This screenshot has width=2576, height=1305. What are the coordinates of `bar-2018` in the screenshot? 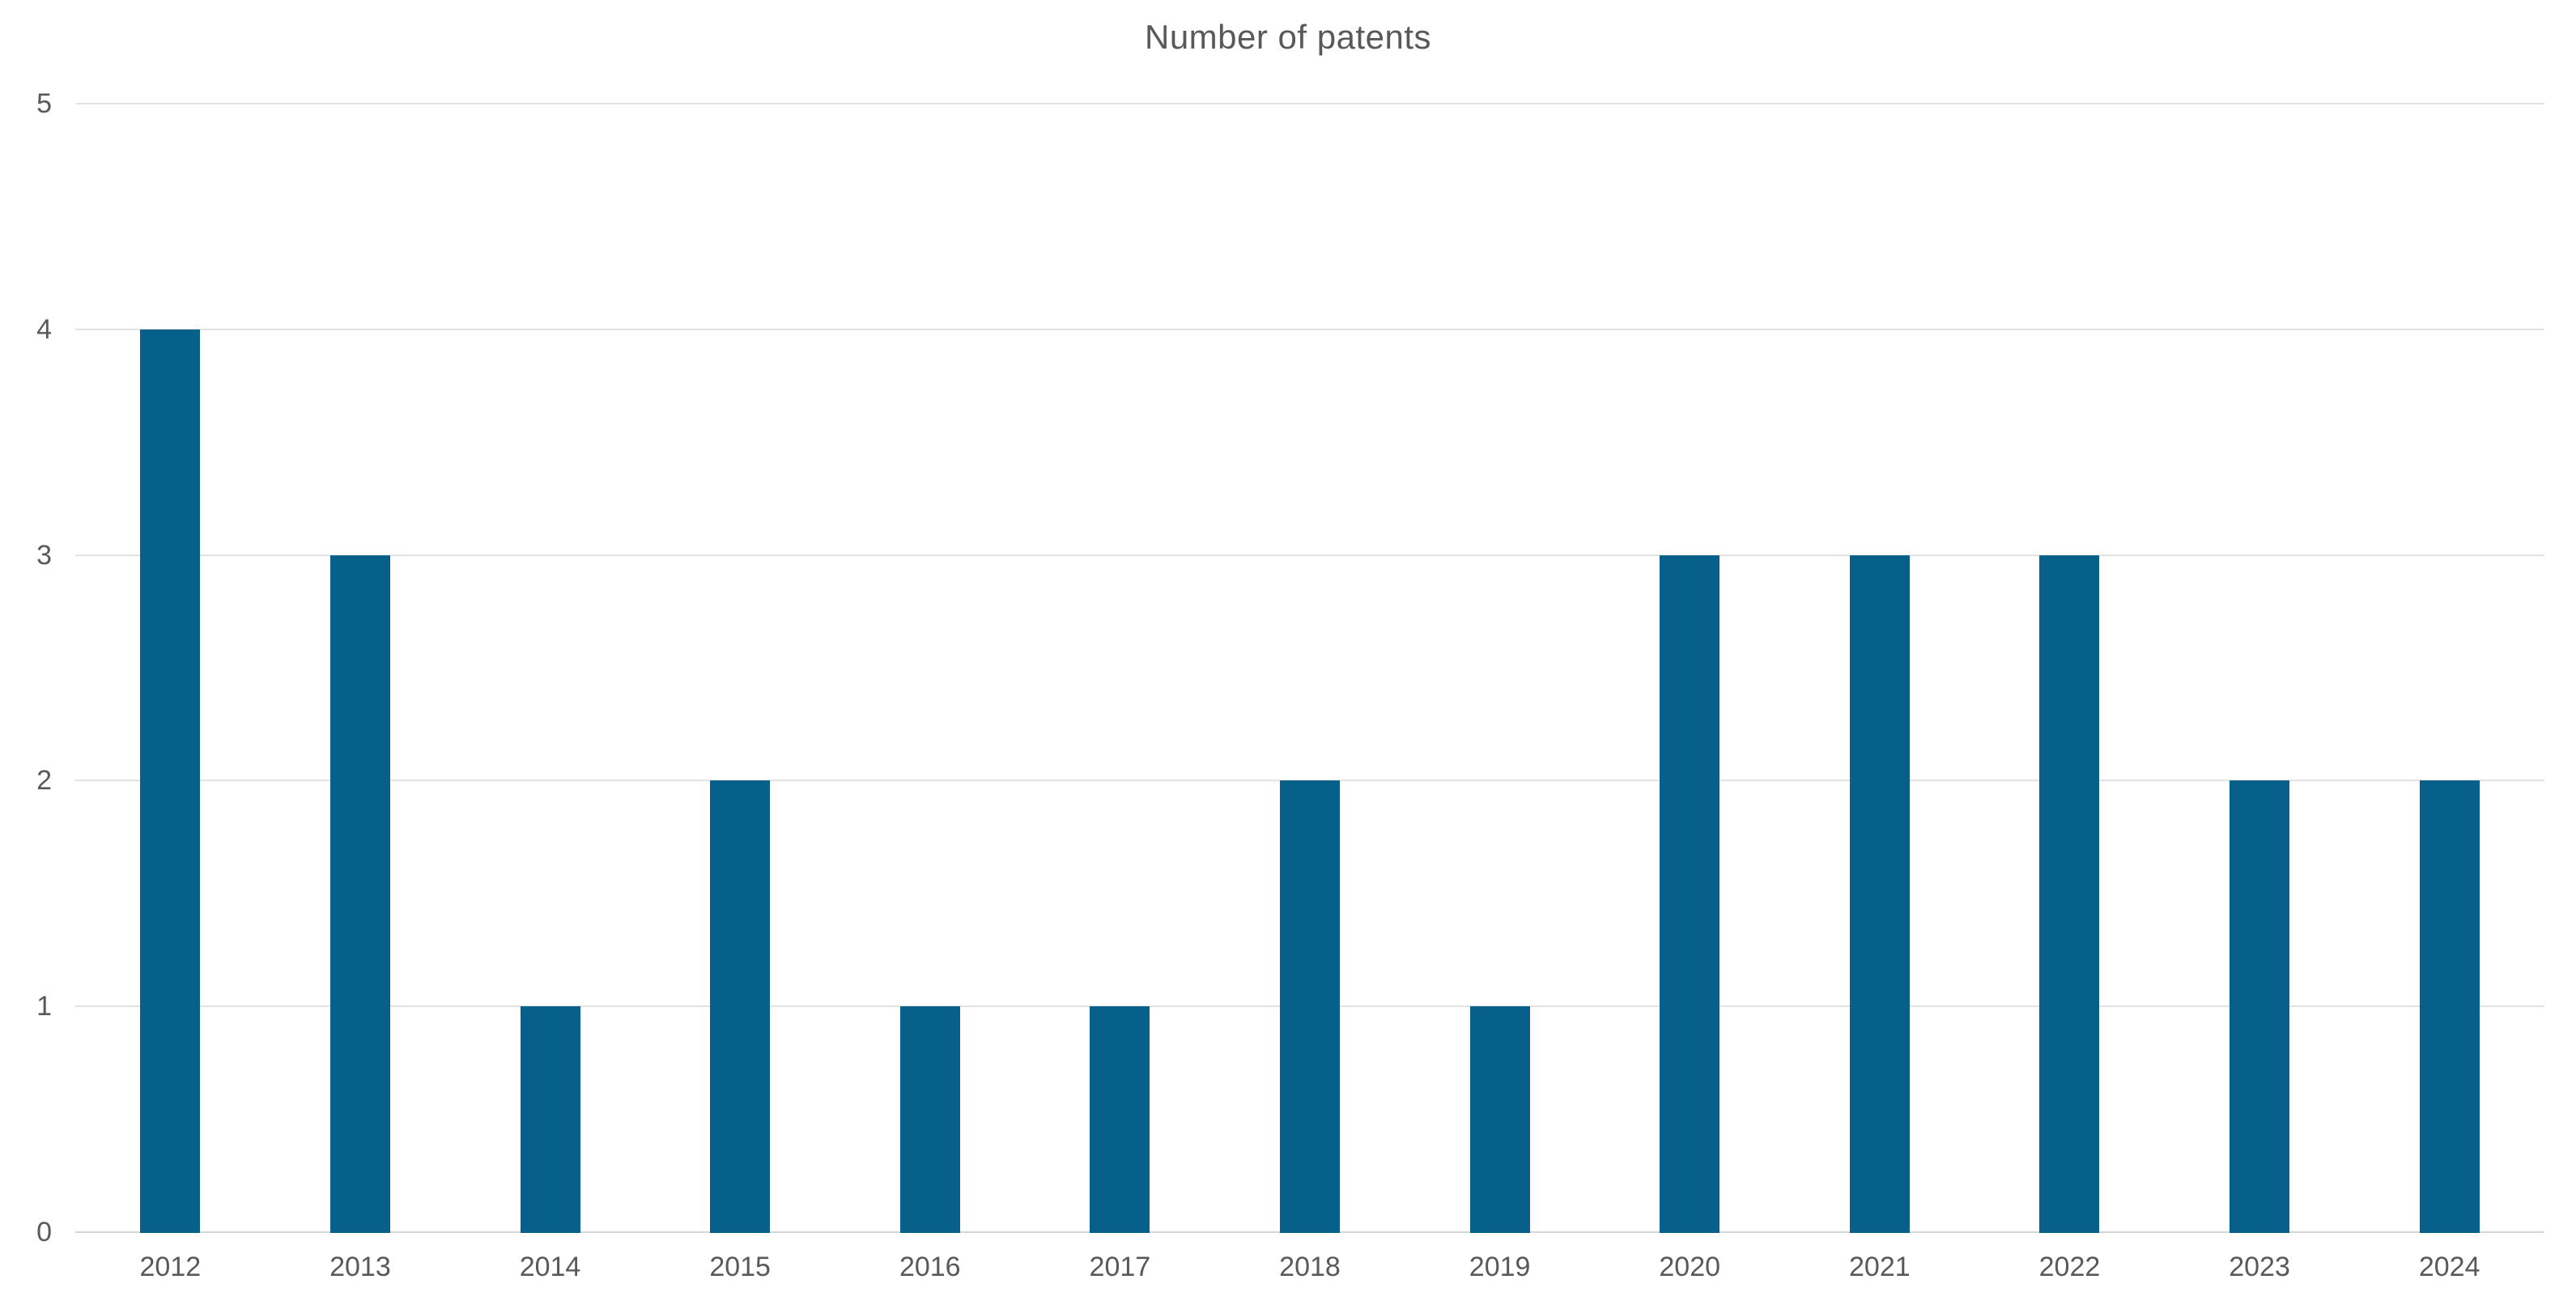 It's located at (1310, 1007).